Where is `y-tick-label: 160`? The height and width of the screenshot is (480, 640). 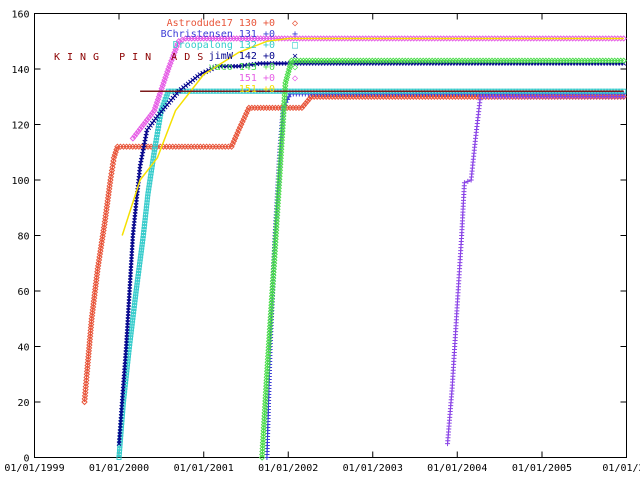 y-tick-label: 160 is located at coordinates (20, 15).